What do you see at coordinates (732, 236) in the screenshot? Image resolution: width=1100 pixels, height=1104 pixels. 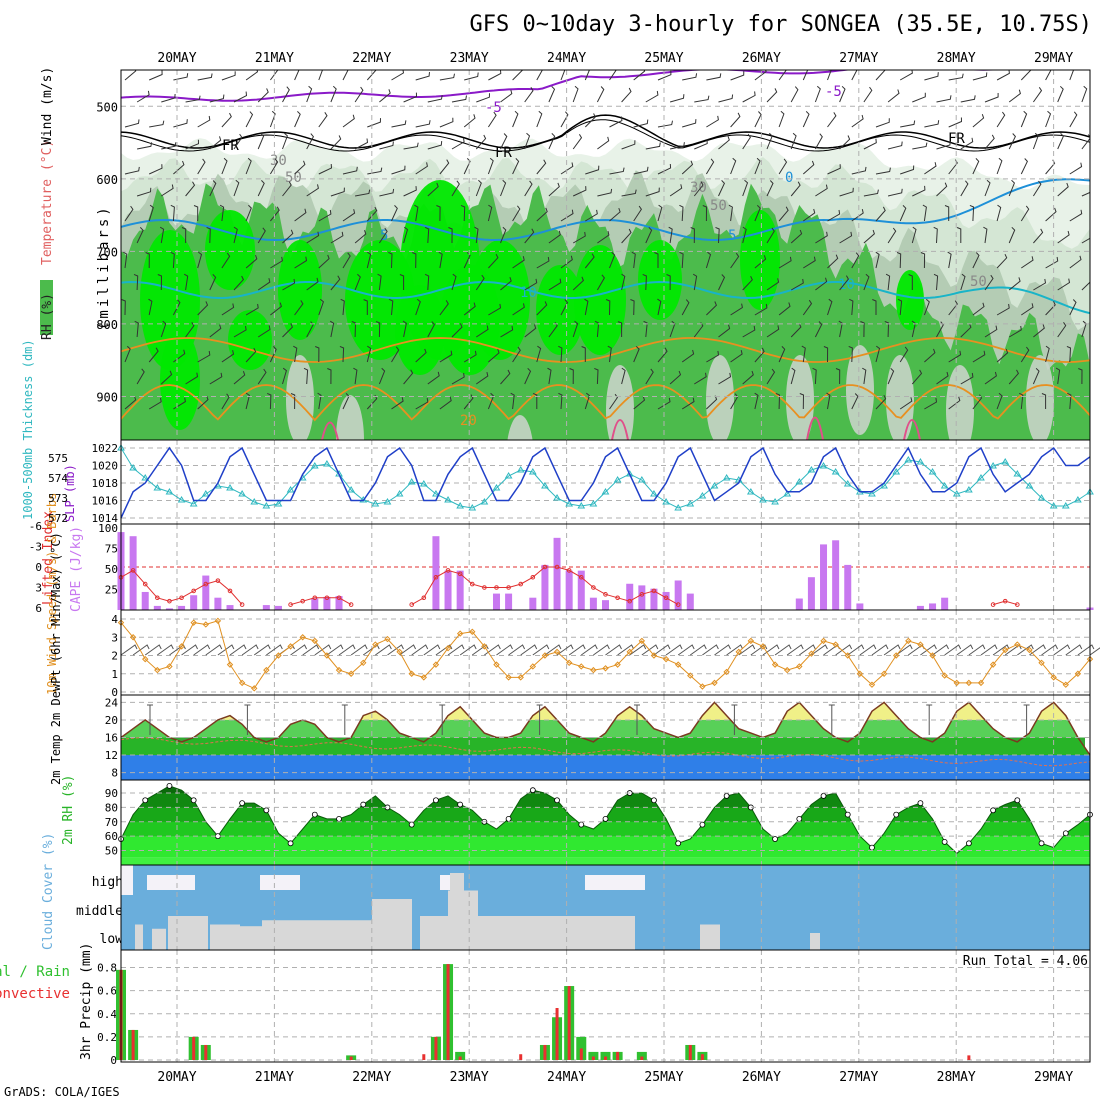 I see `contour-label: 5` at bounding box center [732, 236].